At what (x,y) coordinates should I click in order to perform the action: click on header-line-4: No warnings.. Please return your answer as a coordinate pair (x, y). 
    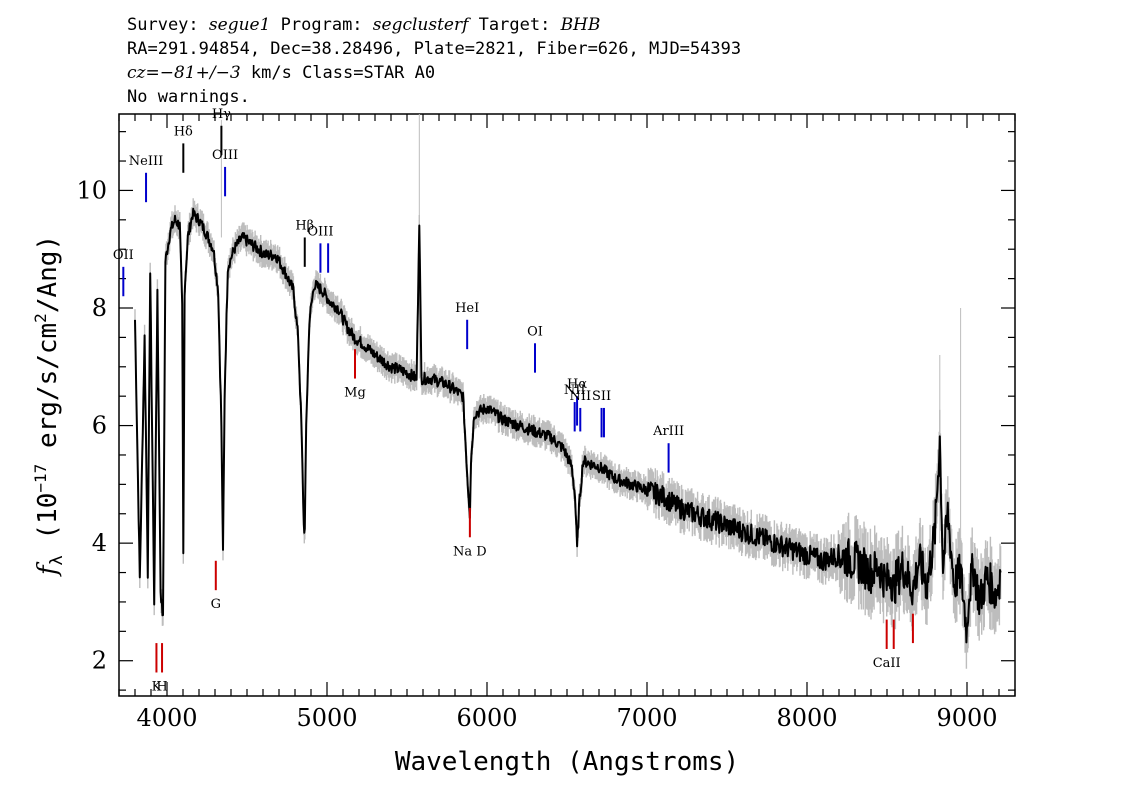
    Looking at the image, I should click on (188, 97).